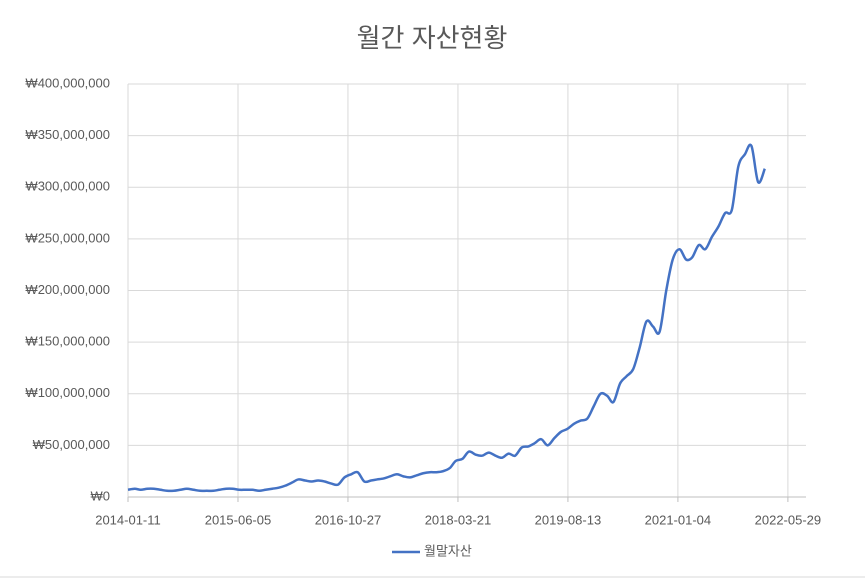 The height and width of the screenshot is (584, 865). Describe the element at coordinates (458, 519) in the screenshot. I see `x-tick-label: 2018-03-21` at that location.